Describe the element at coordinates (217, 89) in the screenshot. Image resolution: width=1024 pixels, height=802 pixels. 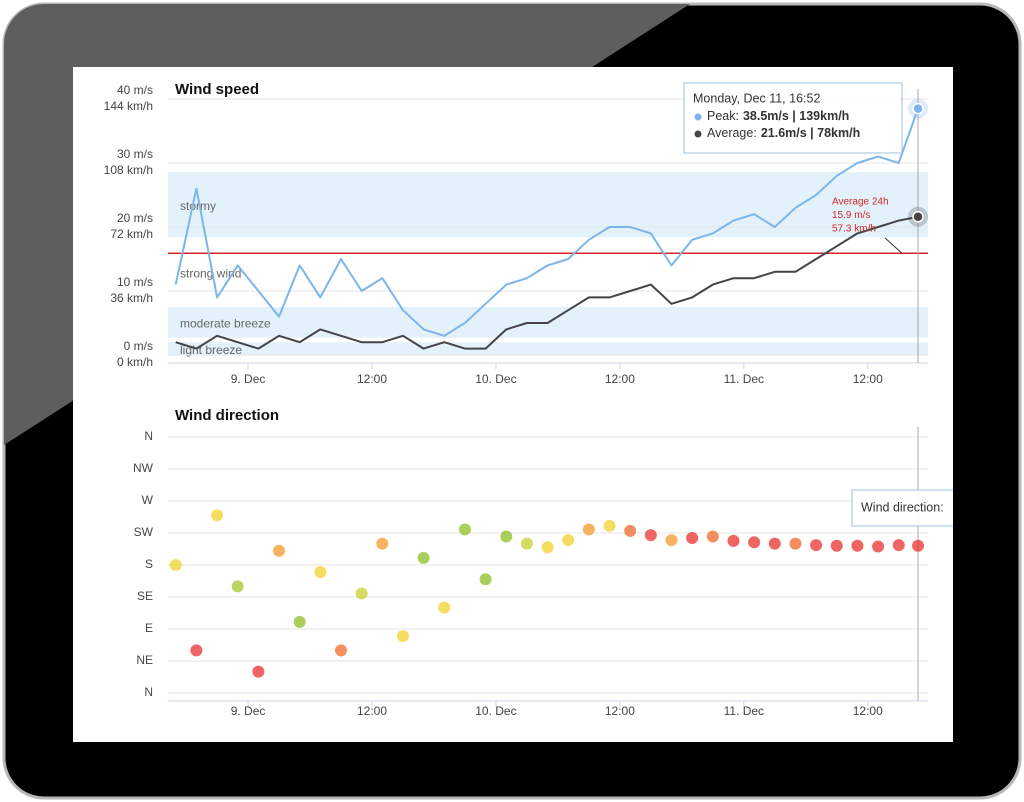
I see `chart-title: Wind speed` at that location.